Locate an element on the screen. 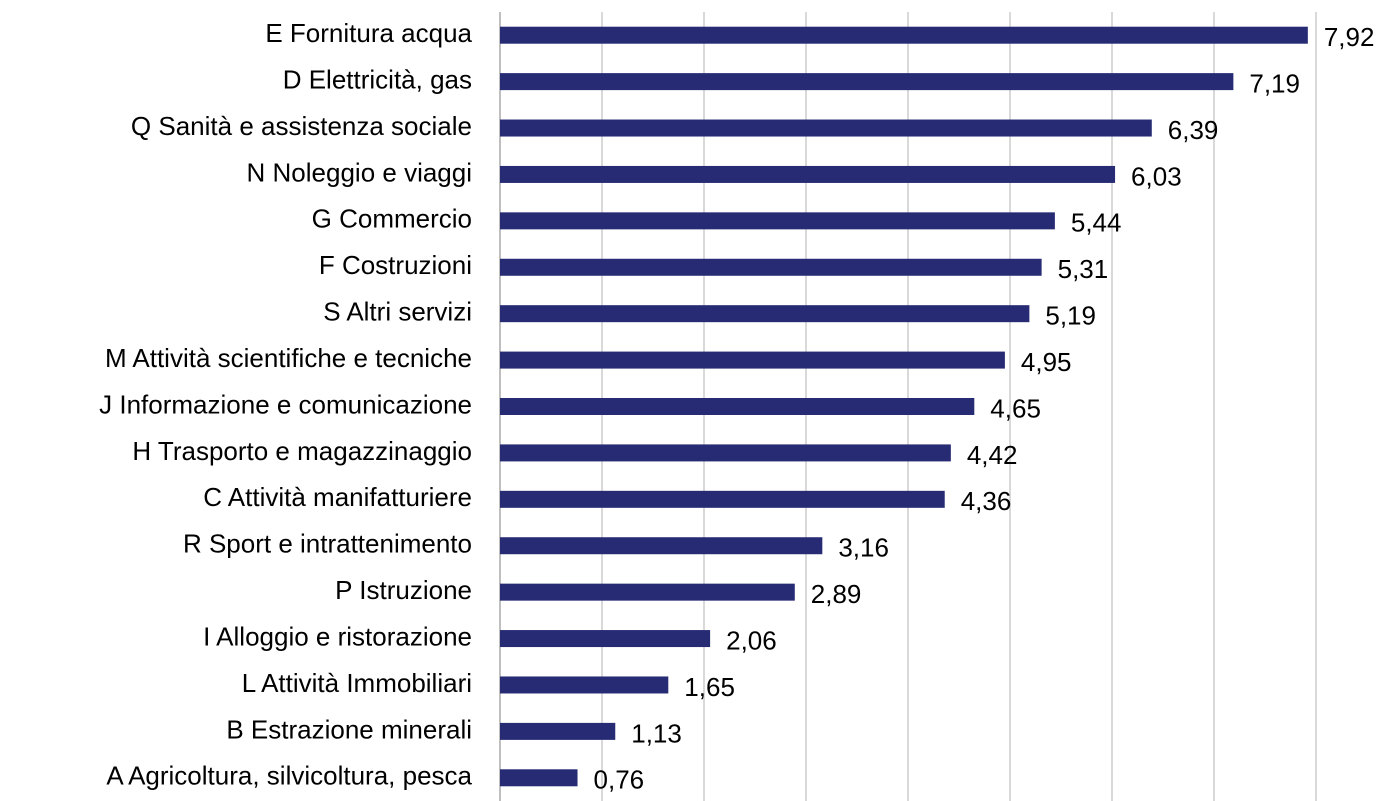 This screenshot has width=1391, height=801. value-label: 1,65 is located at coordinates (709, 687).